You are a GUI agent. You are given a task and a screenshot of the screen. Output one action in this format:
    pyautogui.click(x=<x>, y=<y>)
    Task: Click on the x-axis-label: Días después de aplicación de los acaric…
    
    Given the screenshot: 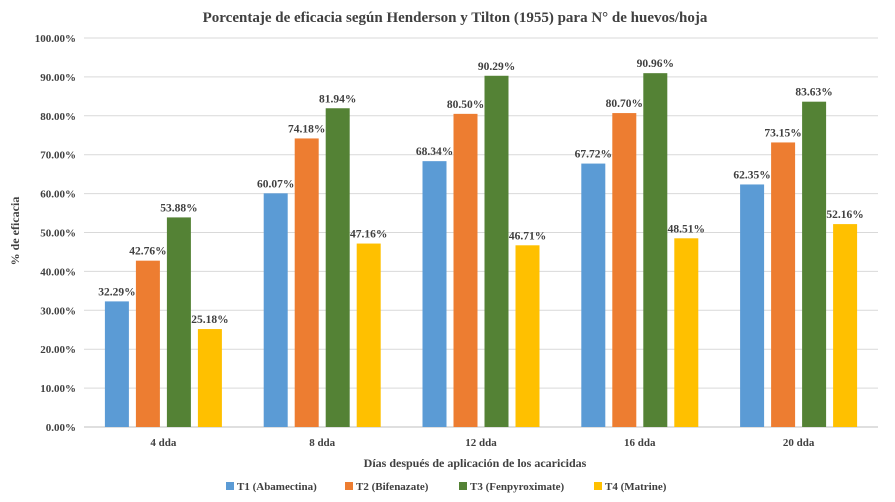 What is the action you would take?
    pyautogui.click(x=475, y=463)
    